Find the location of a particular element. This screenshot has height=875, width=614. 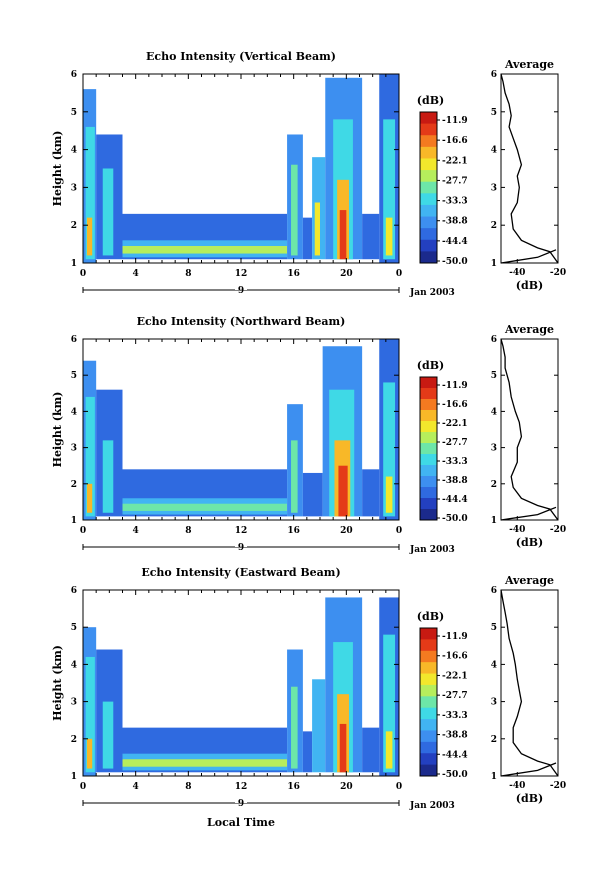

y-tick-label: 5 is located at coordinates (74, 113).